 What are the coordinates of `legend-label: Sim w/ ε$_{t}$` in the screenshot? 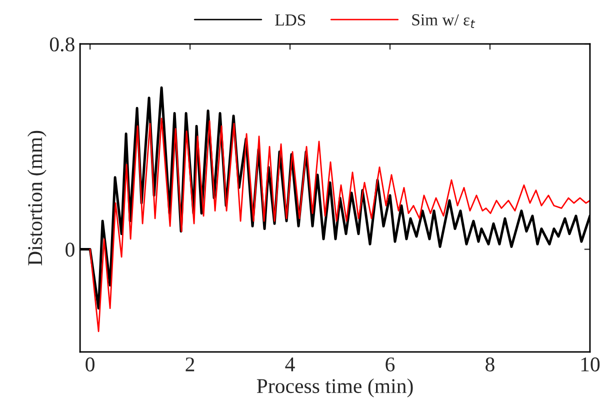 It's located at (444, 21).